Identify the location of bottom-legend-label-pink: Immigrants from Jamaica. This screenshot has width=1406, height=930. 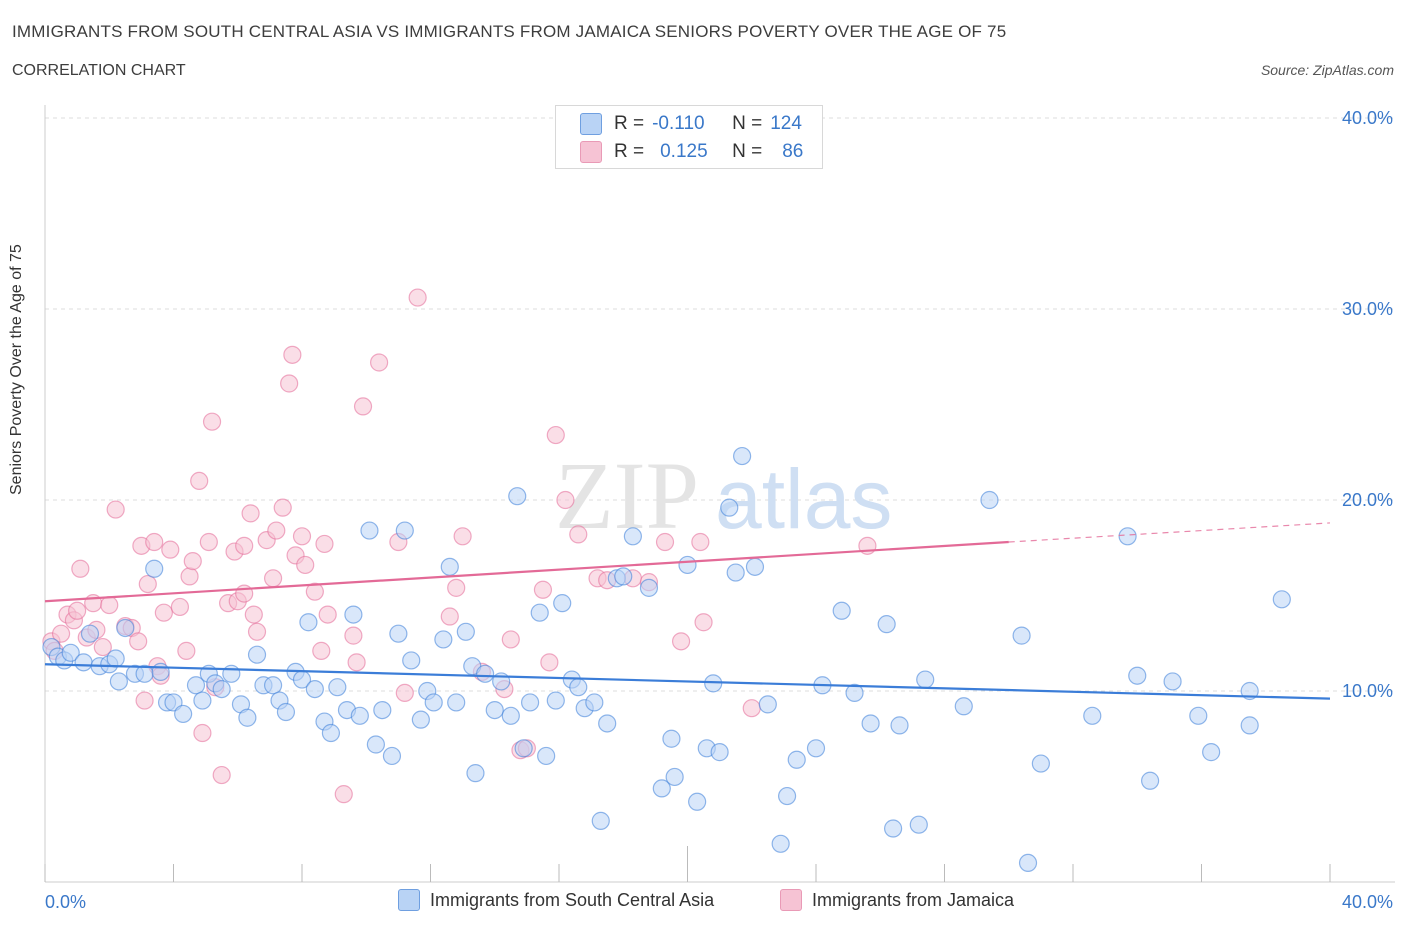
(913, 899).